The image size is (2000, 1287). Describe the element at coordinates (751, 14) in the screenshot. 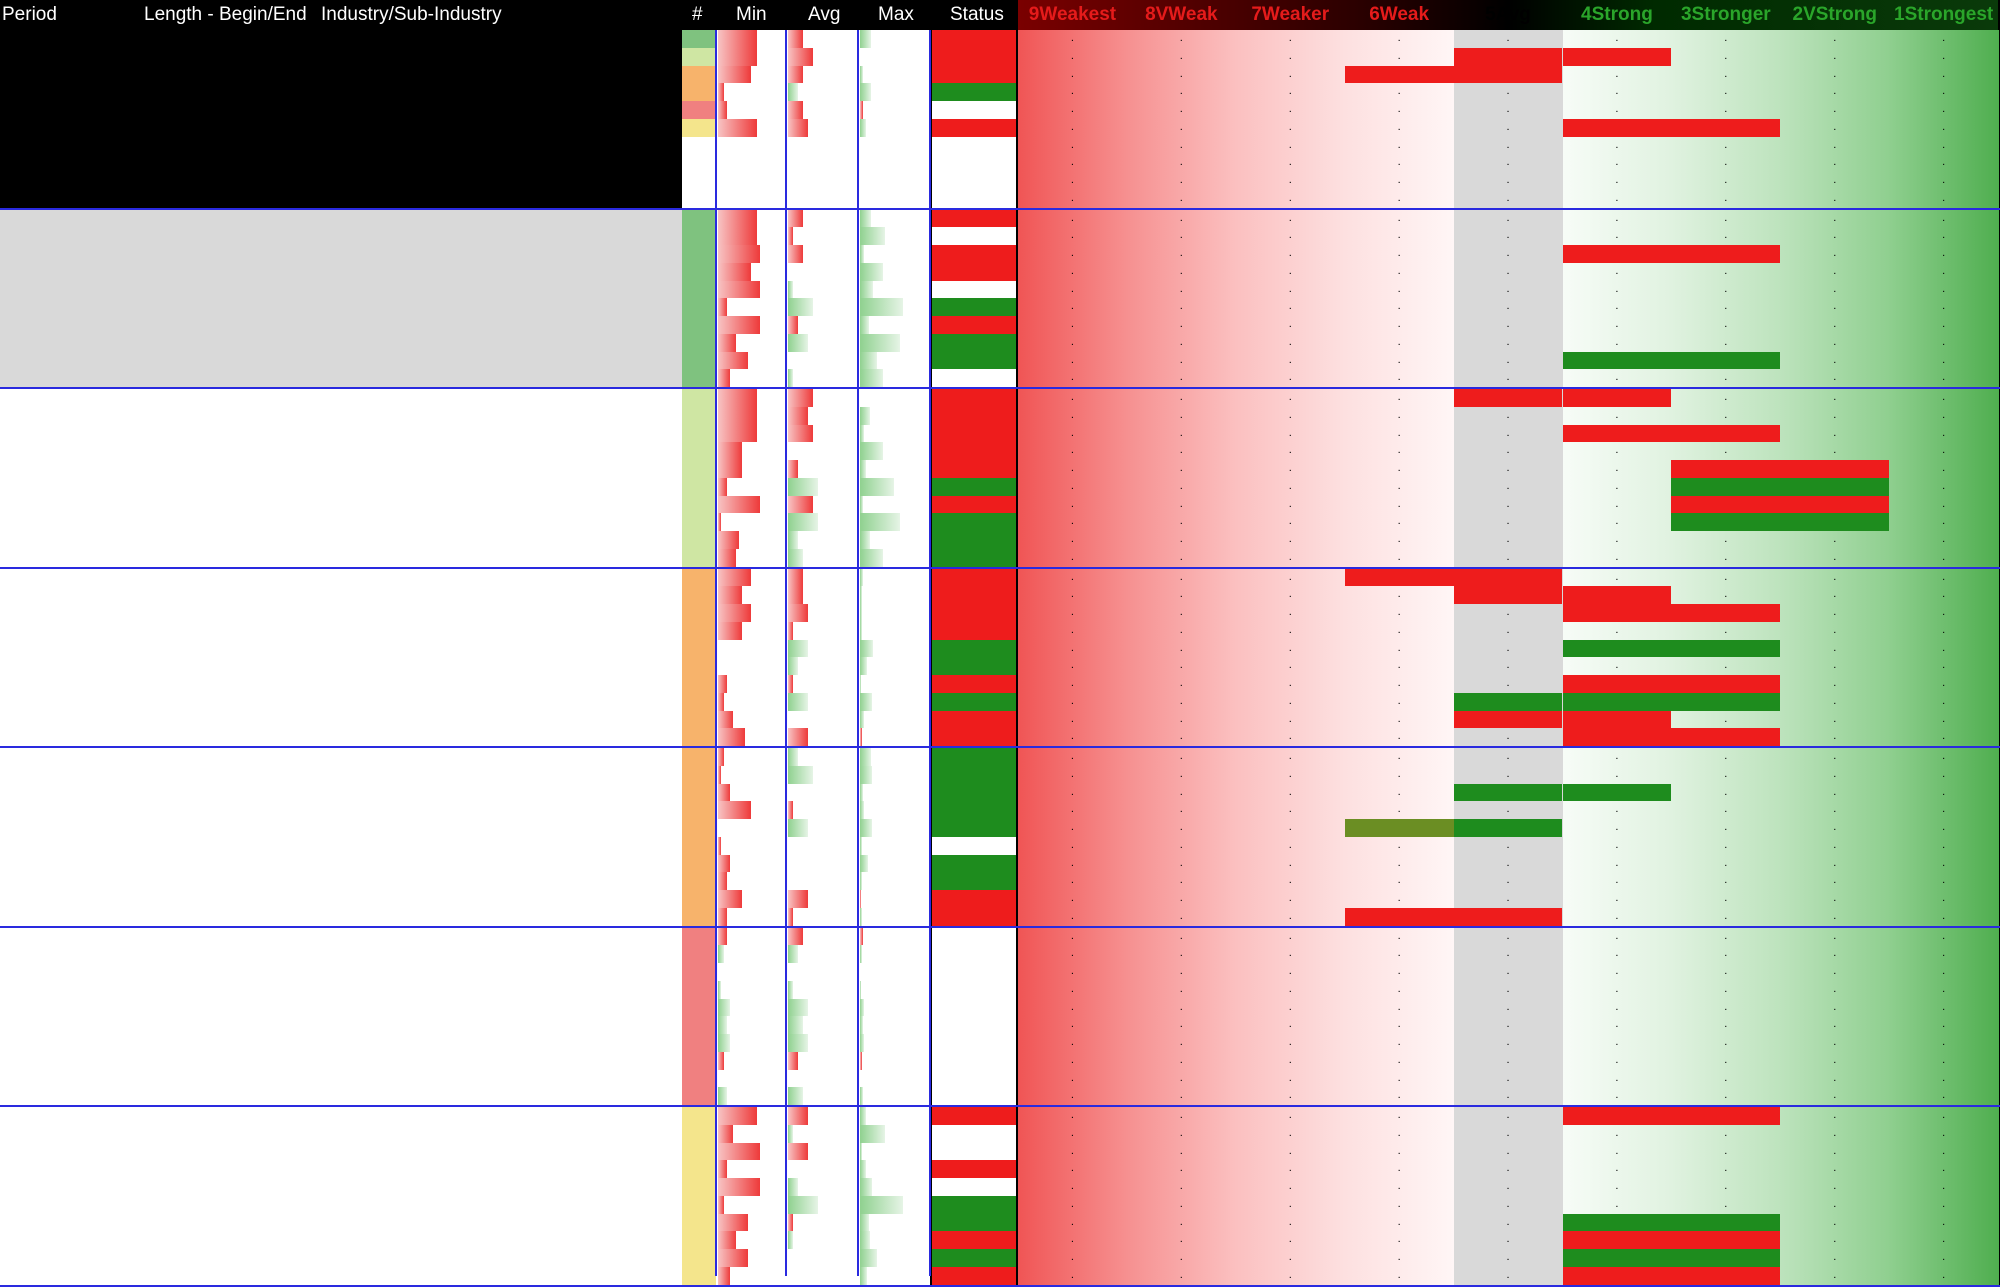

I see `header-min: Min` at that location.